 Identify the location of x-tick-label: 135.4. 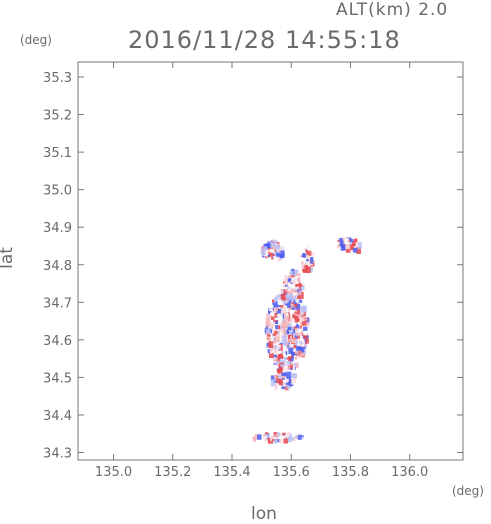
(231, 472).